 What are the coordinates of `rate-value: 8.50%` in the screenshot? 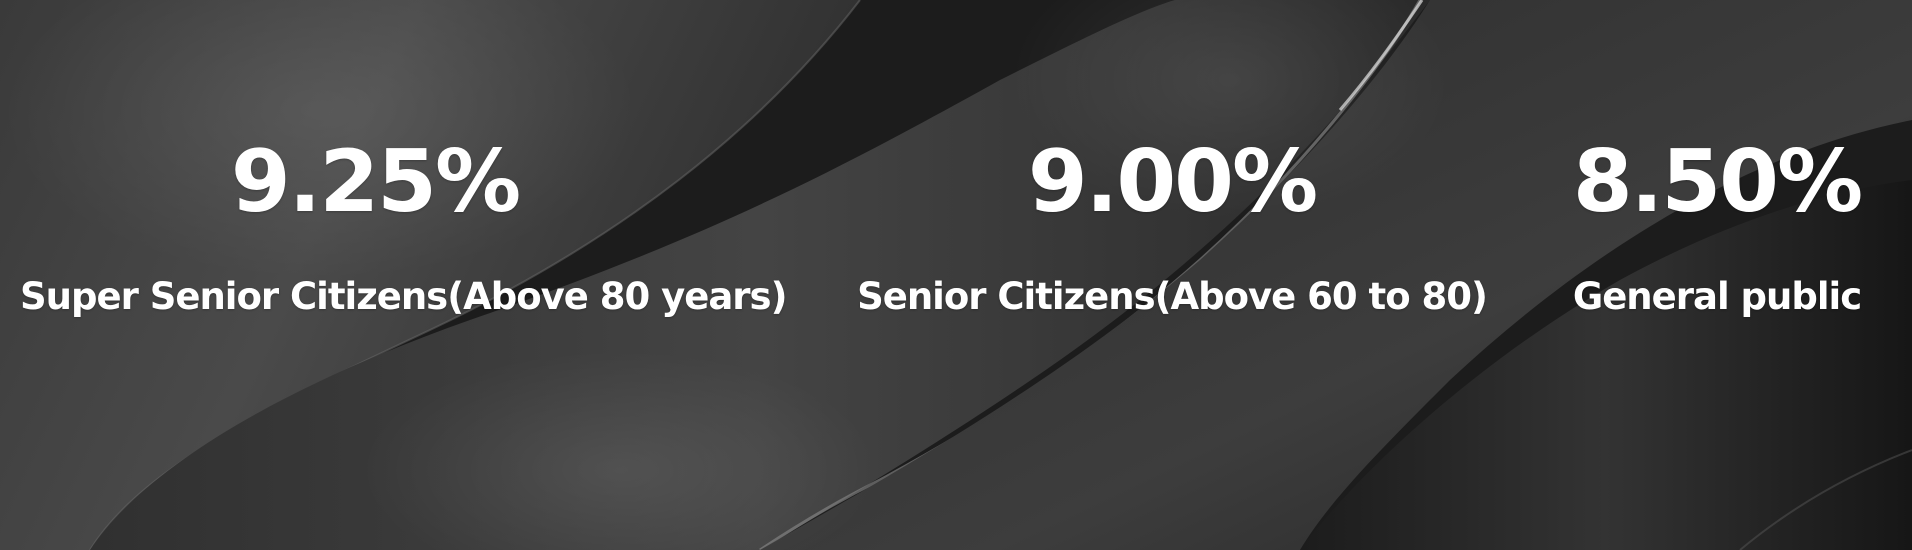 It's located at (1717, 182).